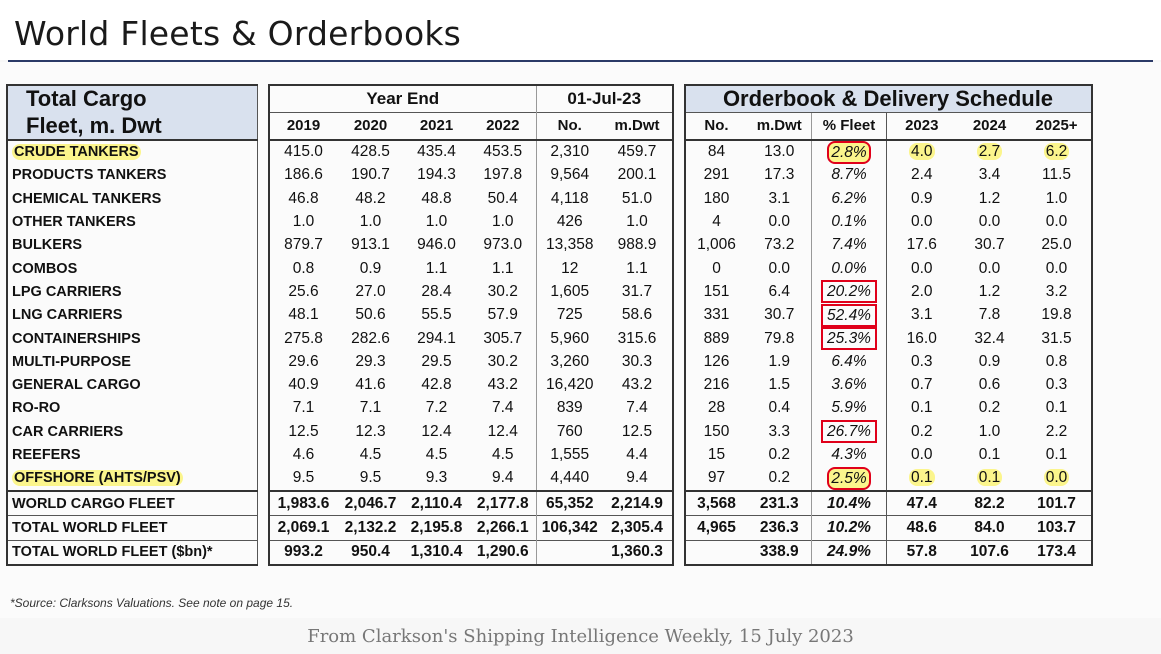 The width and height of the screenshot is (1161, 654). What do you see at coordinates (569, 528) in the screenshot?
I see `cell-fleet-no: 106,342` at bounding box center [569, 528].